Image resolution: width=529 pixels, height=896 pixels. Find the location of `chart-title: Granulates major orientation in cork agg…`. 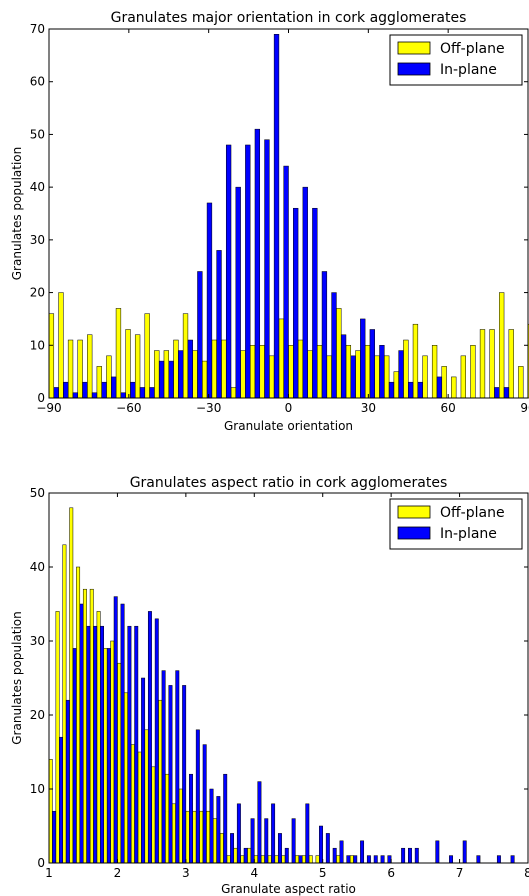

chart-title: Granulates major orientation in cork agg… is located at coordinates (289, 18).